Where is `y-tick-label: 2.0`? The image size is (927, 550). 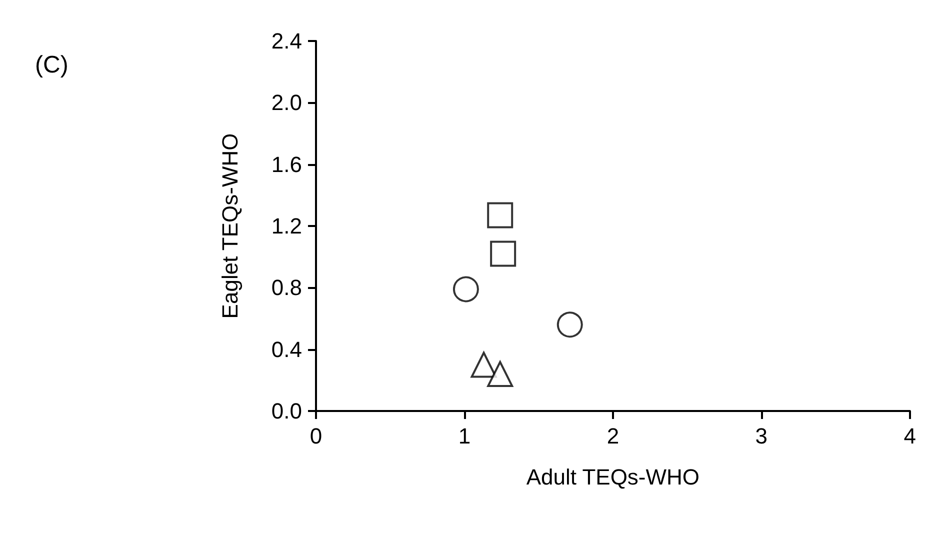 y-tick-label: 2.0 is located at coordinates (286, 103).